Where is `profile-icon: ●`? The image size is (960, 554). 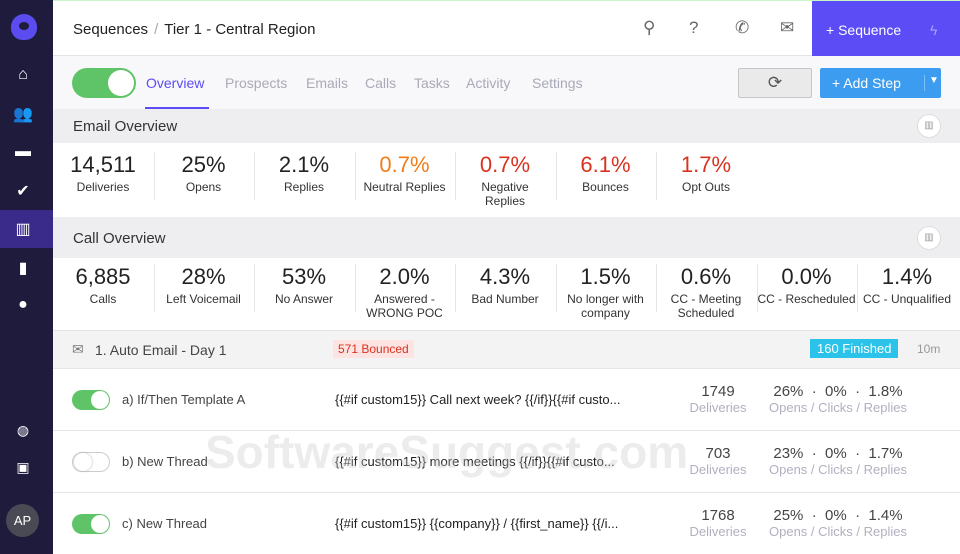 profile-icon: ● is located at coordinates (23, 304).